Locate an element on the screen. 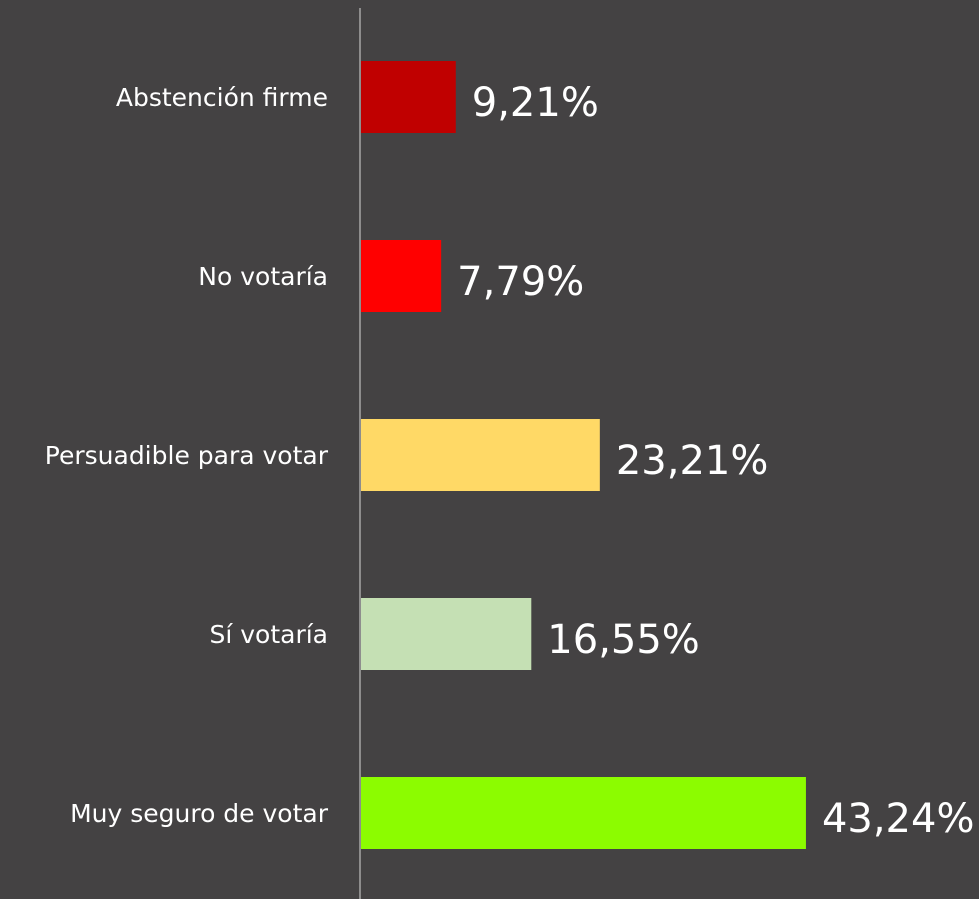 The width and height of the screenshot is (979, 899). value-label: 16,55% is located at coordinates (623, 640).